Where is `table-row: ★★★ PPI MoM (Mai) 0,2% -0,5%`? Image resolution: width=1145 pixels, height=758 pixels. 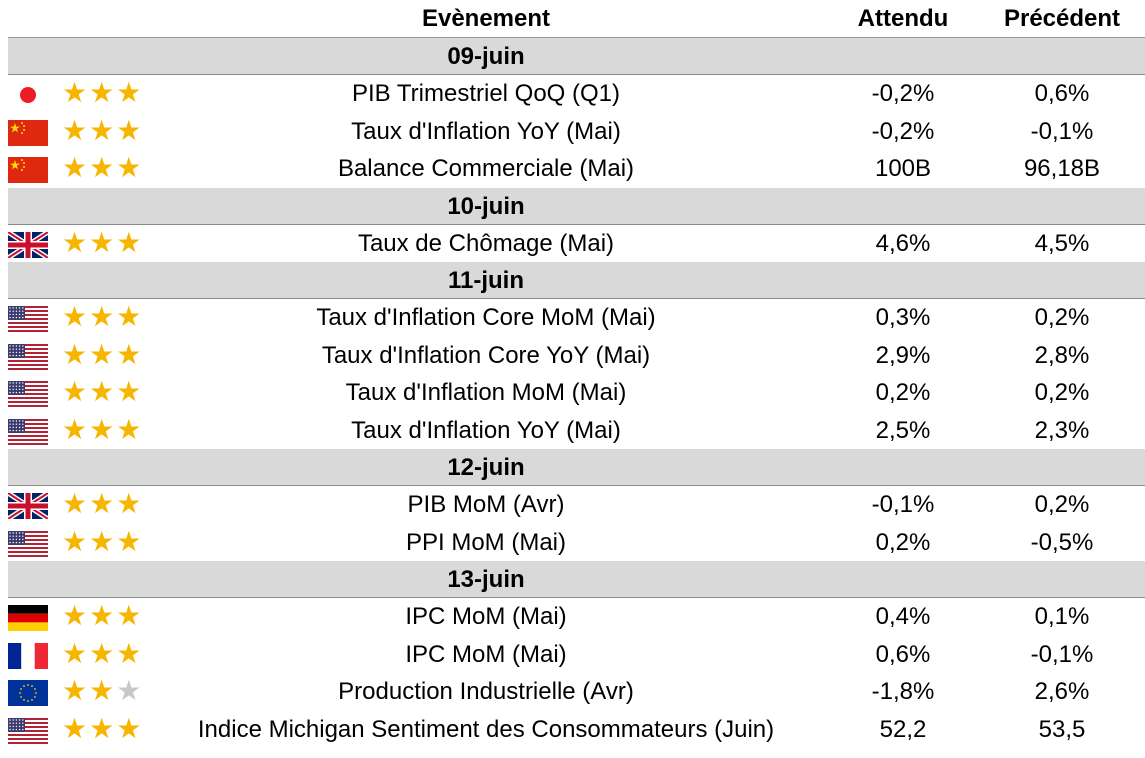
table-row: ★★★ PPI MoM (Mai) 0,2% -0,5% is located at coordinates (572, 543).